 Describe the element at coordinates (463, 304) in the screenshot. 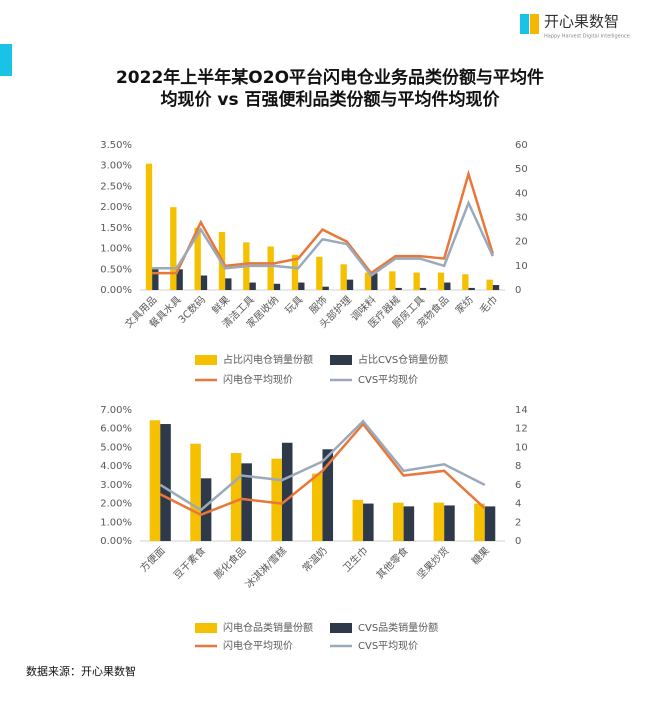

I see `x-tick-label: 家纺` at that location.